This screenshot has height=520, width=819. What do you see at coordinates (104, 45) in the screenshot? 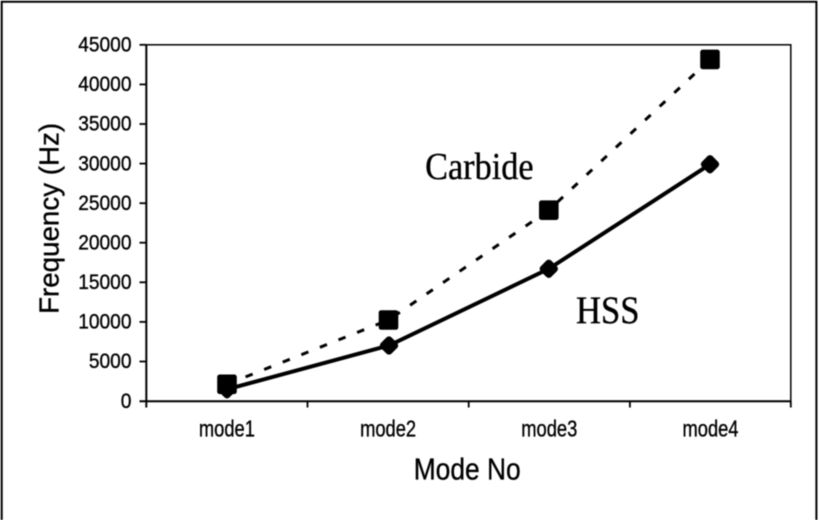
I see `svg-text: 45000` at bounding box center [104, 45].